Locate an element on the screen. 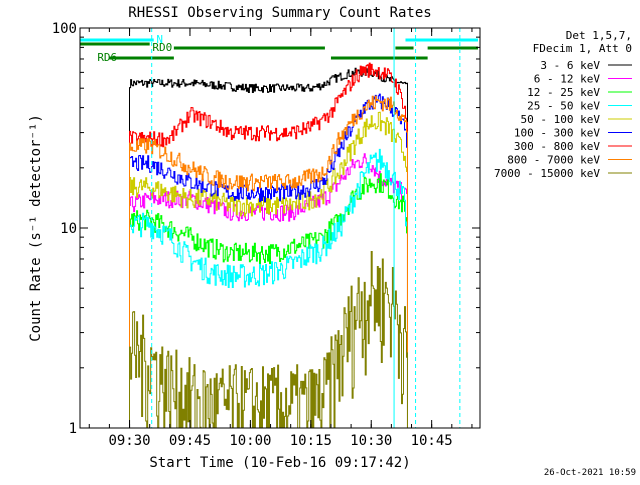 The width and height of the screenshot is (640, 485). legend-label-3: 12 - 25 keV is located at coordinates (563, 92).